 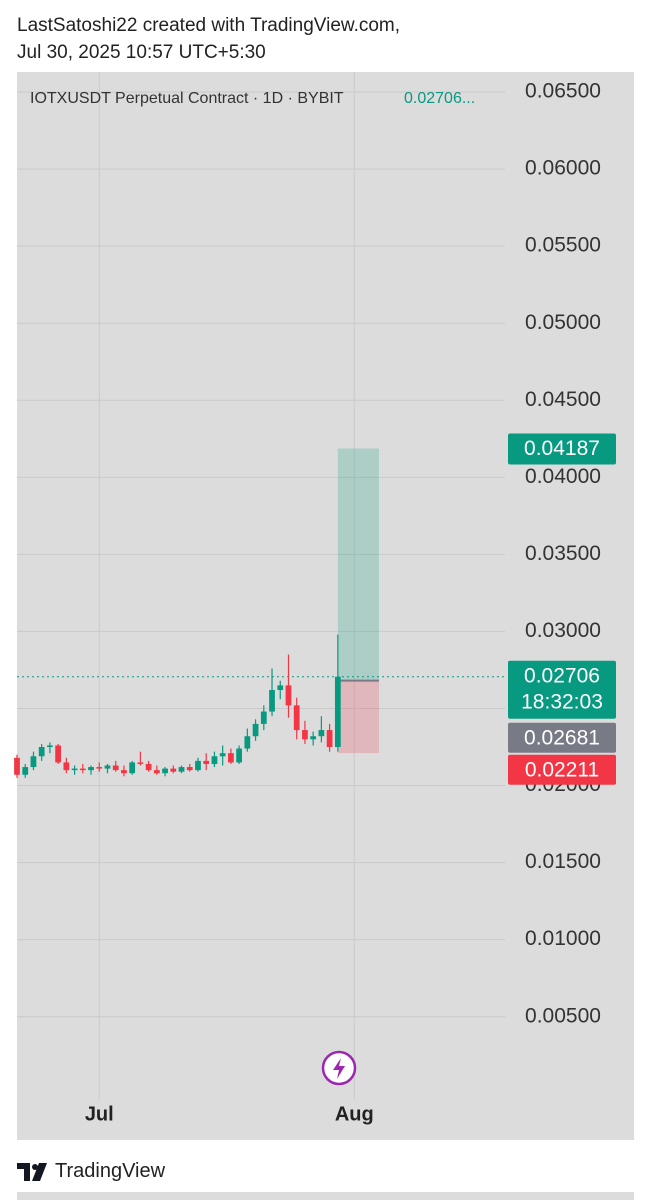 What do you see at coordinates (358, 564) in the screenshot?
I see `target-zone` at bounding box center [358, 564].